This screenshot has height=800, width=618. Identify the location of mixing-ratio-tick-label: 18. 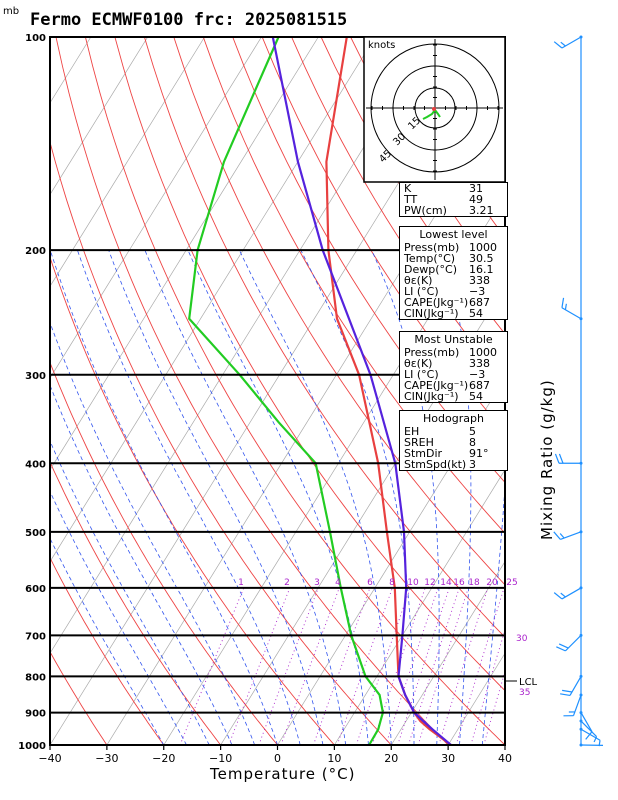
(474, 583).